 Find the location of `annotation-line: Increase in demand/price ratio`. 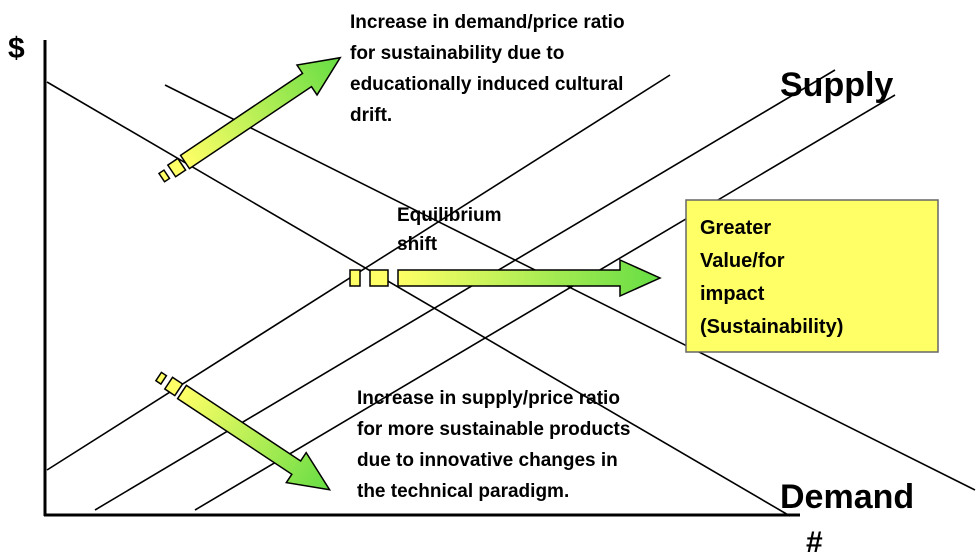

annotation-line: Increase in demand/price ratio is located at coordinates (487, 22).